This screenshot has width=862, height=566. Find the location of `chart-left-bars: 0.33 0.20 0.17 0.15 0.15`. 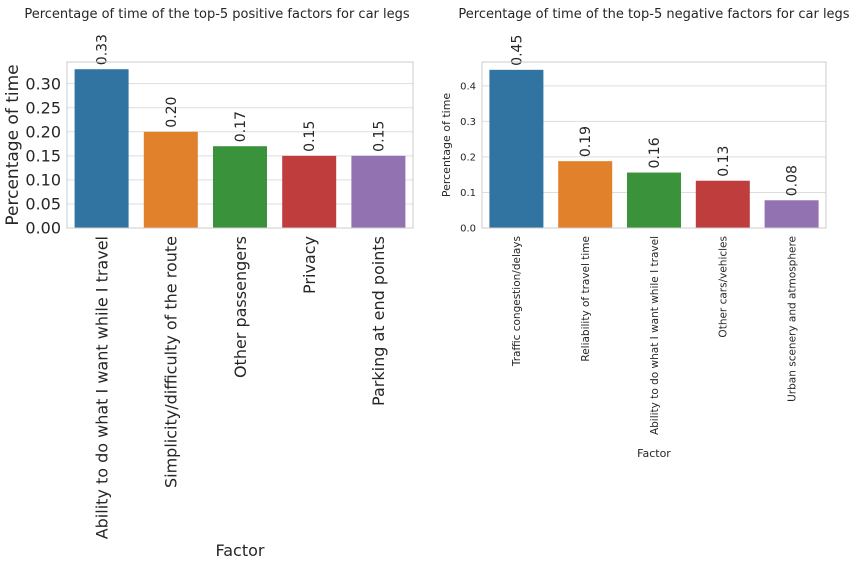

chart-left-bars: 0.33 0.20 0.17 0.15 0.15 is located at coordinates (240, 131).